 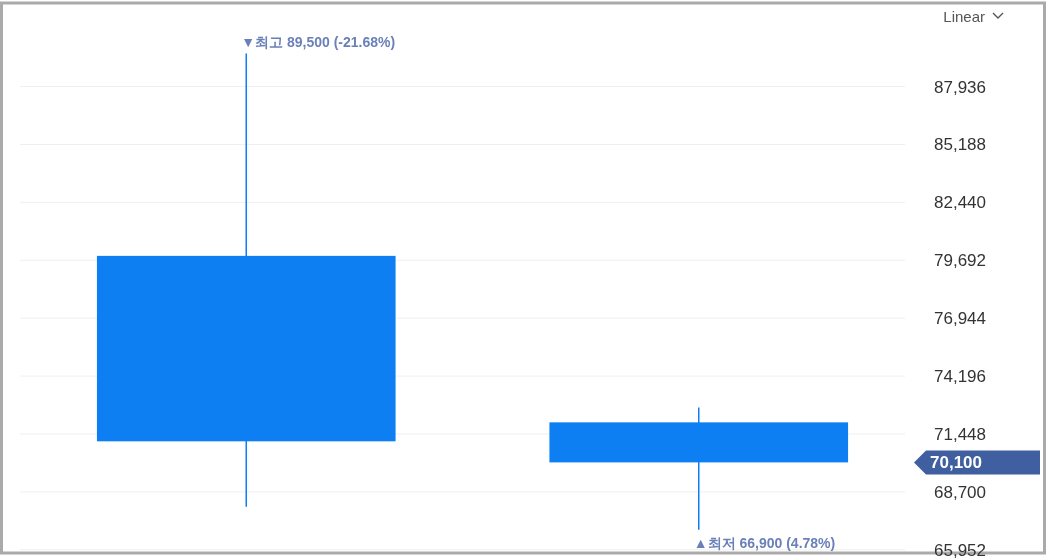 I want to click on y-tick-label: 85,188, so click(x=960, y=145).